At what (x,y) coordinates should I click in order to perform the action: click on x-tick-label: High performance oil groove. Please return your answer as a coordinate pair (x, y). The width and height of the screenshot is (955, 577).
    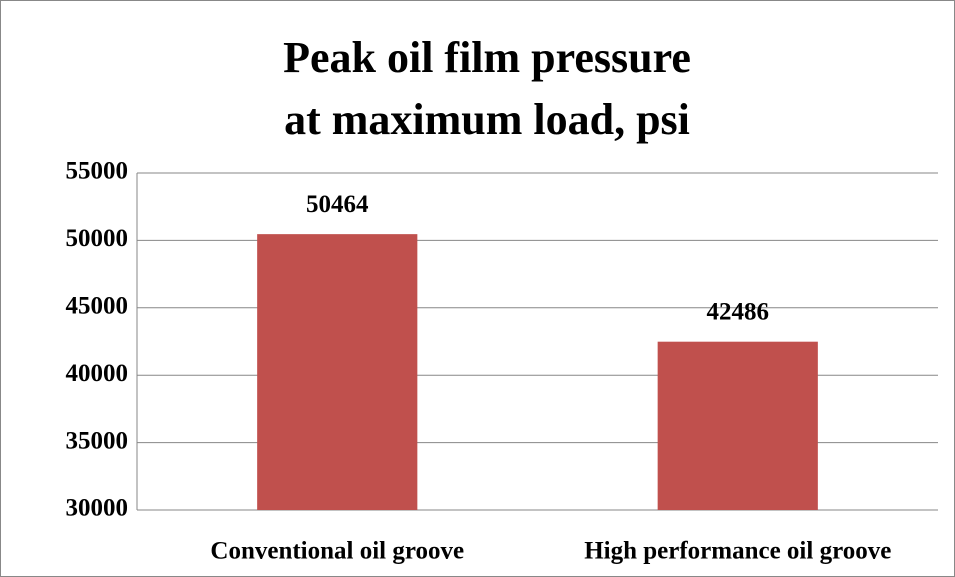
    Looking at the image, I should click on (737, 551).